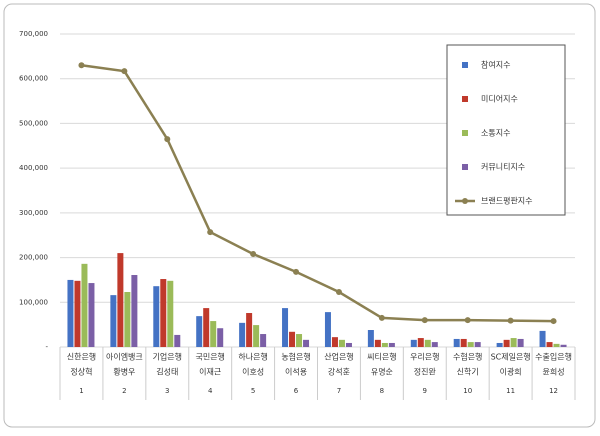  What do you see at coordinates (425, 372) in the screenshot?
I see `x-tick-label: 정진완` at bounding box center [425, 372].